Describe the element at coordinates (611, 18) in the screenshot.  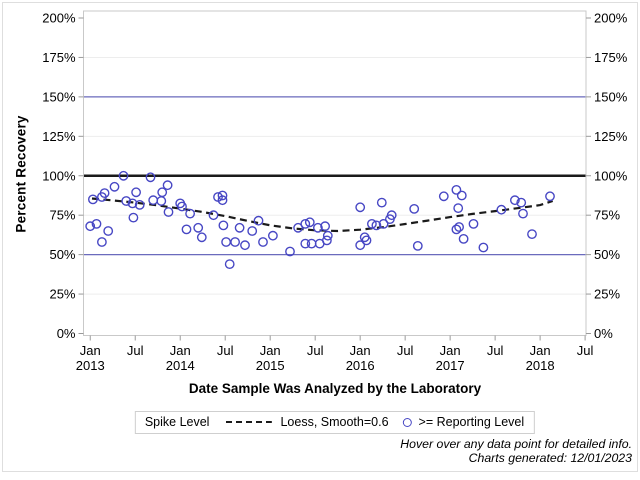
I see `y-tick-label-right: 200%` at that location.